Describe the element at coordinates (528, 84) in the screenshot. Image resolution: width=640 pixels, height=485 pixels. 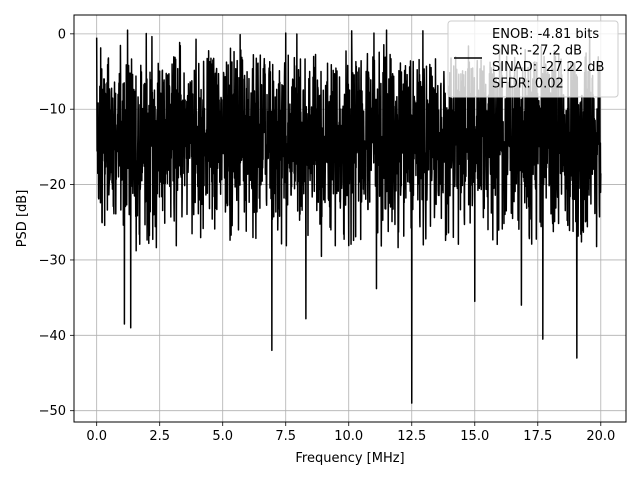
I see `legend-entry: SFDR: 0.02` at that location.